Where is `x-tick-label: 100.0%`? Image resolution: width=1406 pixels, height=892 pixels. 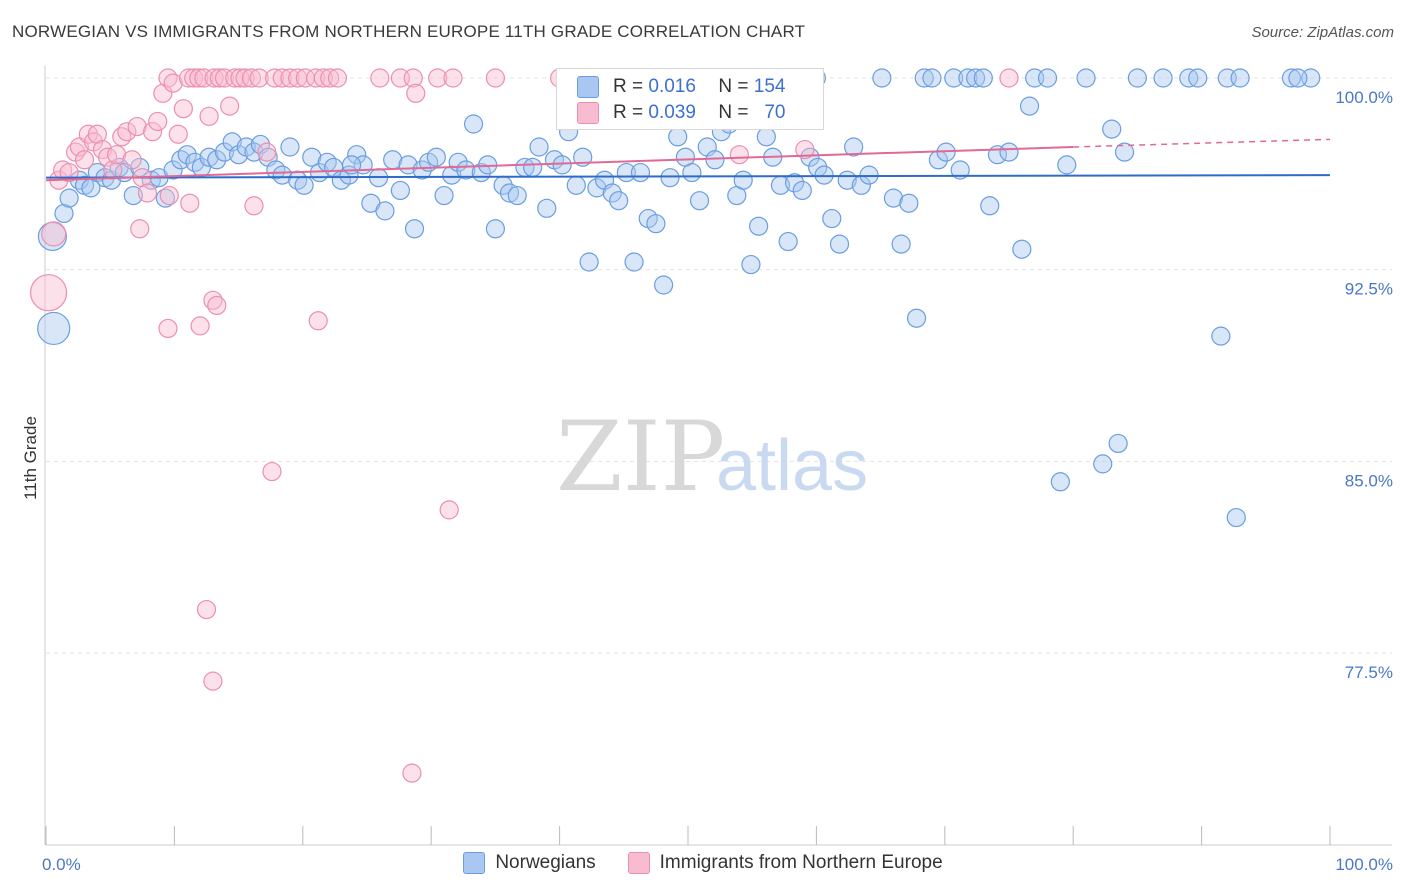 x-tick-label: 100.0% is located at coordinates (1364, 864).